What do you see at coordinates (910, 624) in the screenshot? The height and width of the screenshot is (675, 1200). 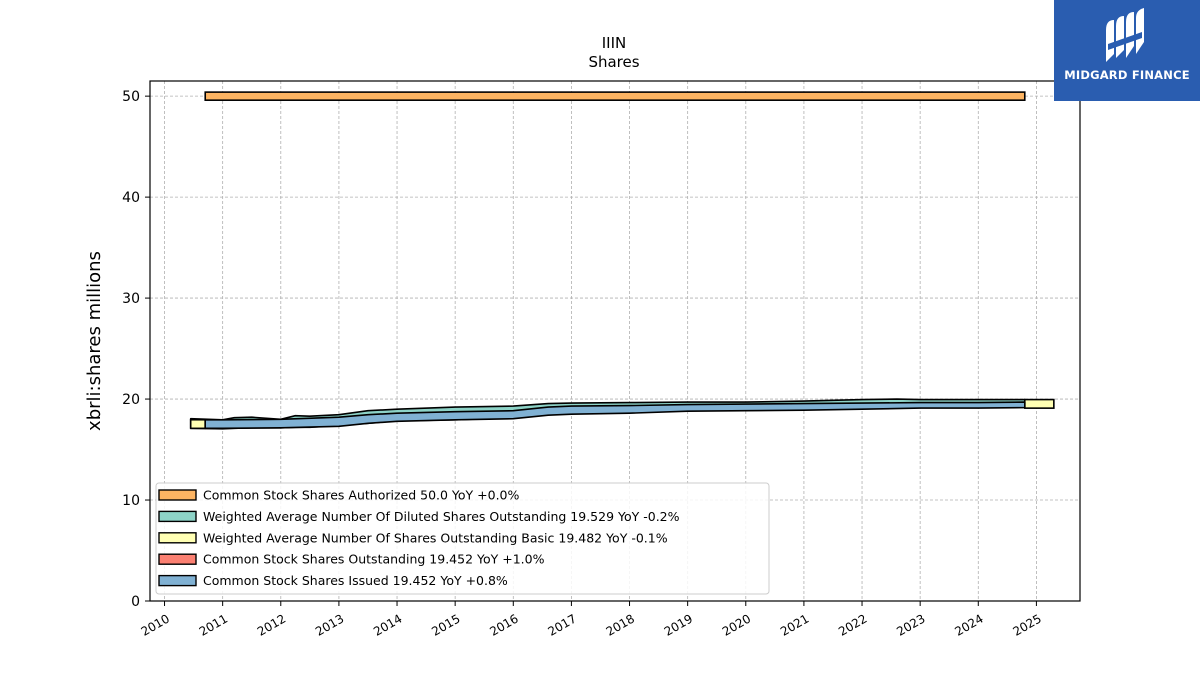 I see `x-tick-label: 2023` at bounding box center [910, 624].